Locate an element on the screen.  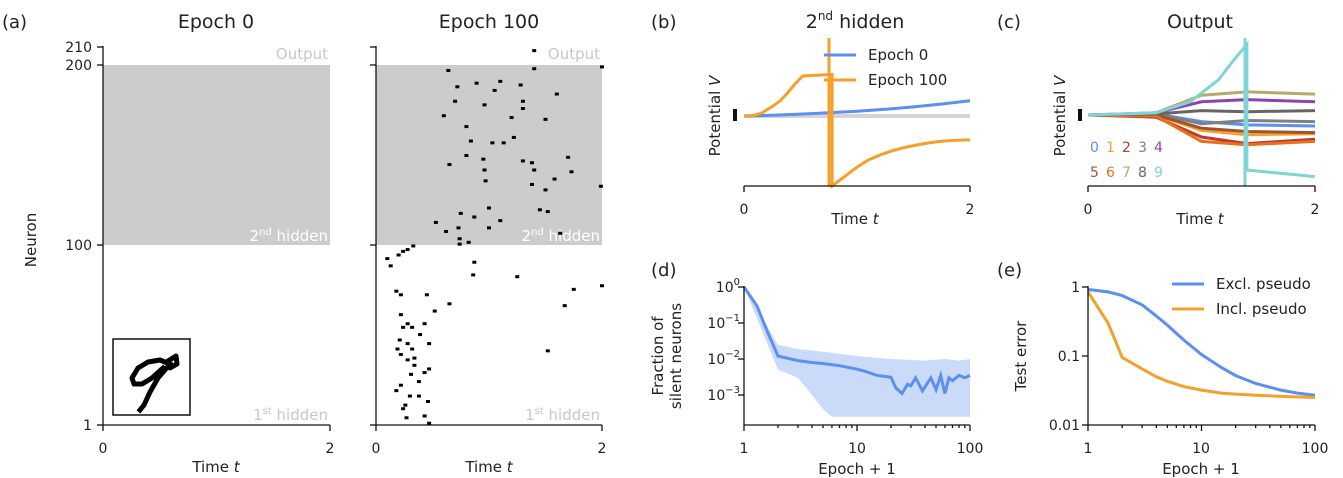
y-tick-label: 200 is located at coordinates (78, 66).